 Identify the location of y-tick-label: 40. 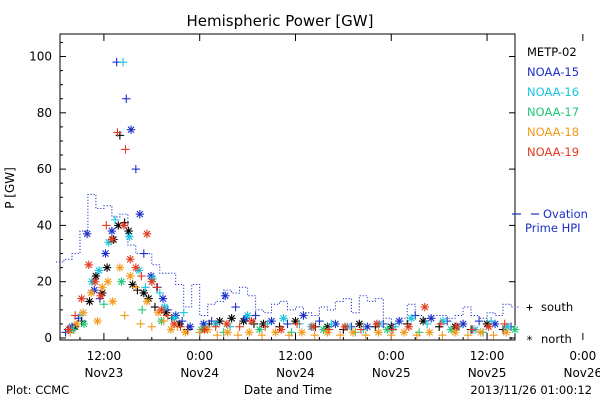
(44, 225).